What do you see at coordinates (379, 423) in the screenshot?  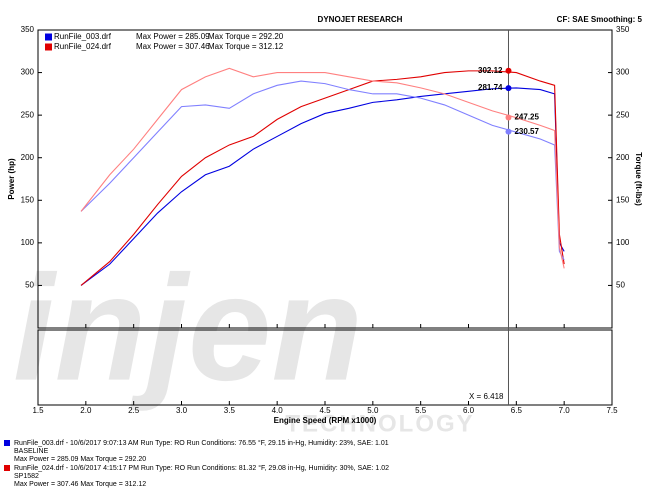 I see `watermark-sub: TECHNOLOGY` at bounding box center [379, 423].